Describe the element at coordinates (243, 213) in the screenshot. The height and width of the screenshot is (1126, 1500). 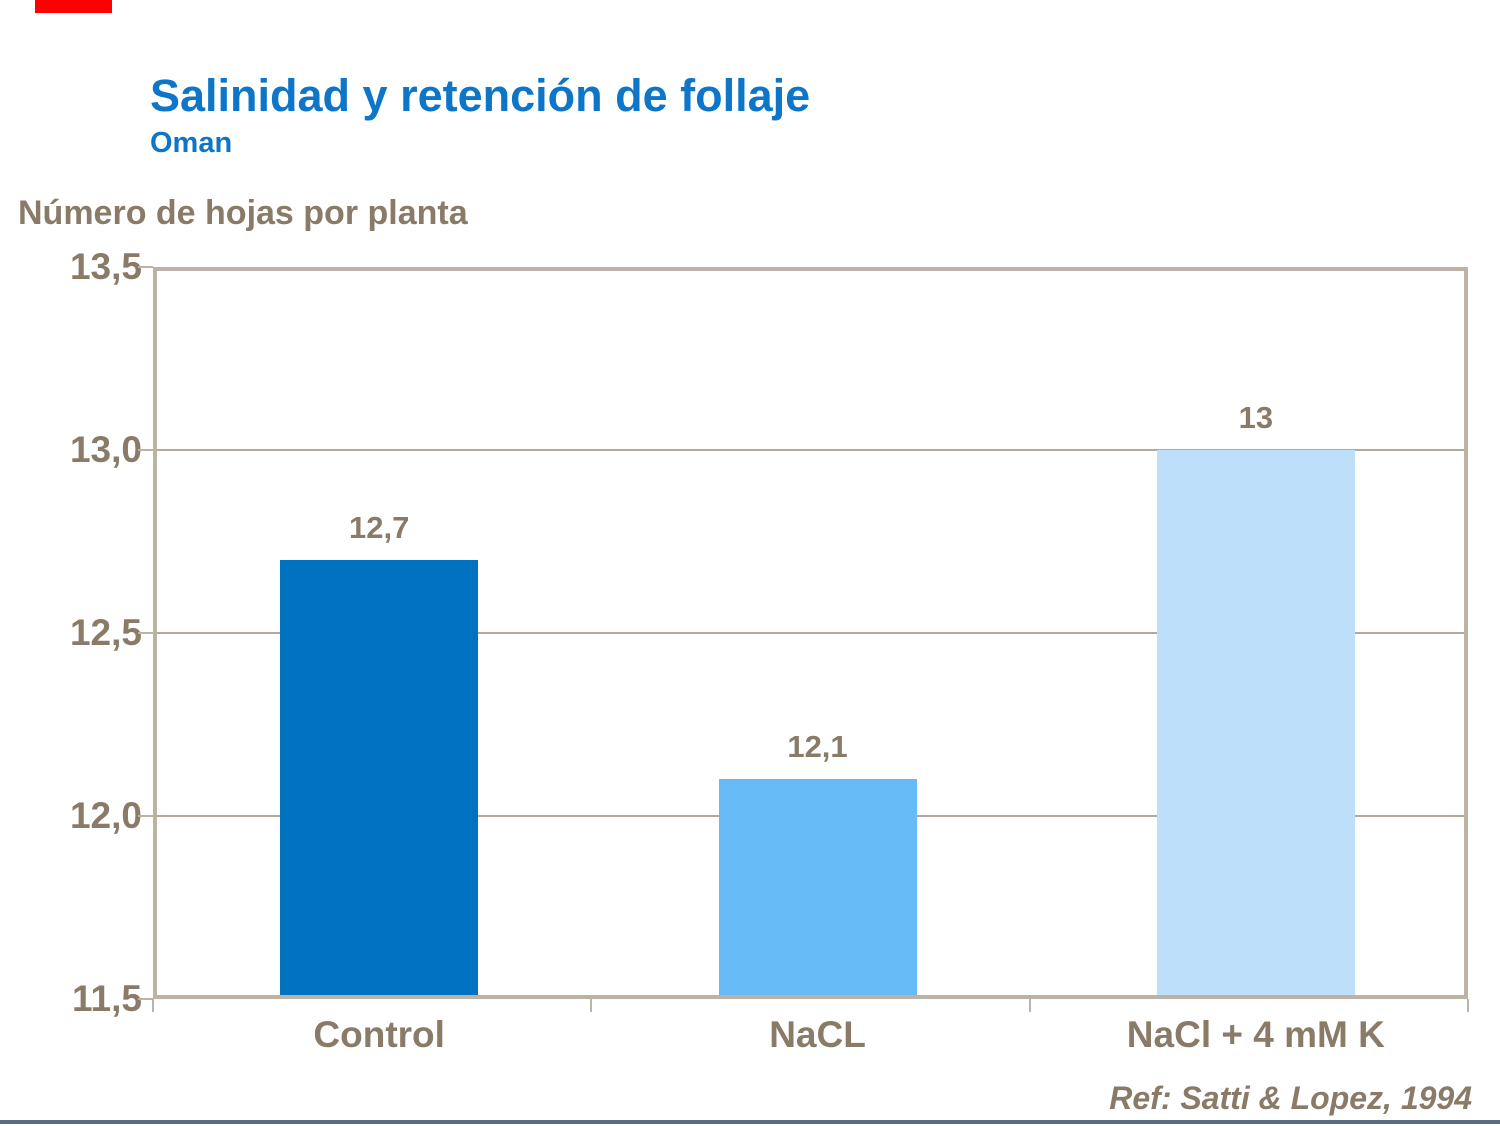
I see `y-axis-title: Número de hojas por planta` at that location.